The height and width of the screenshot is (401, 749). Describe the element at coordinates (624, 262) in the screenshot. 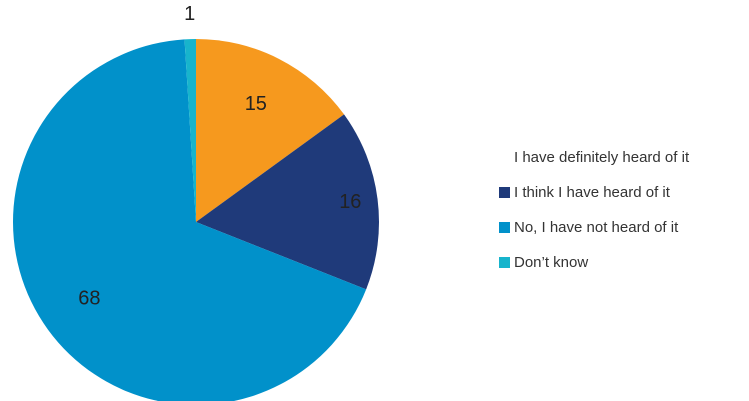

I see `legend-item-dont-know: Don’t know` at that location.